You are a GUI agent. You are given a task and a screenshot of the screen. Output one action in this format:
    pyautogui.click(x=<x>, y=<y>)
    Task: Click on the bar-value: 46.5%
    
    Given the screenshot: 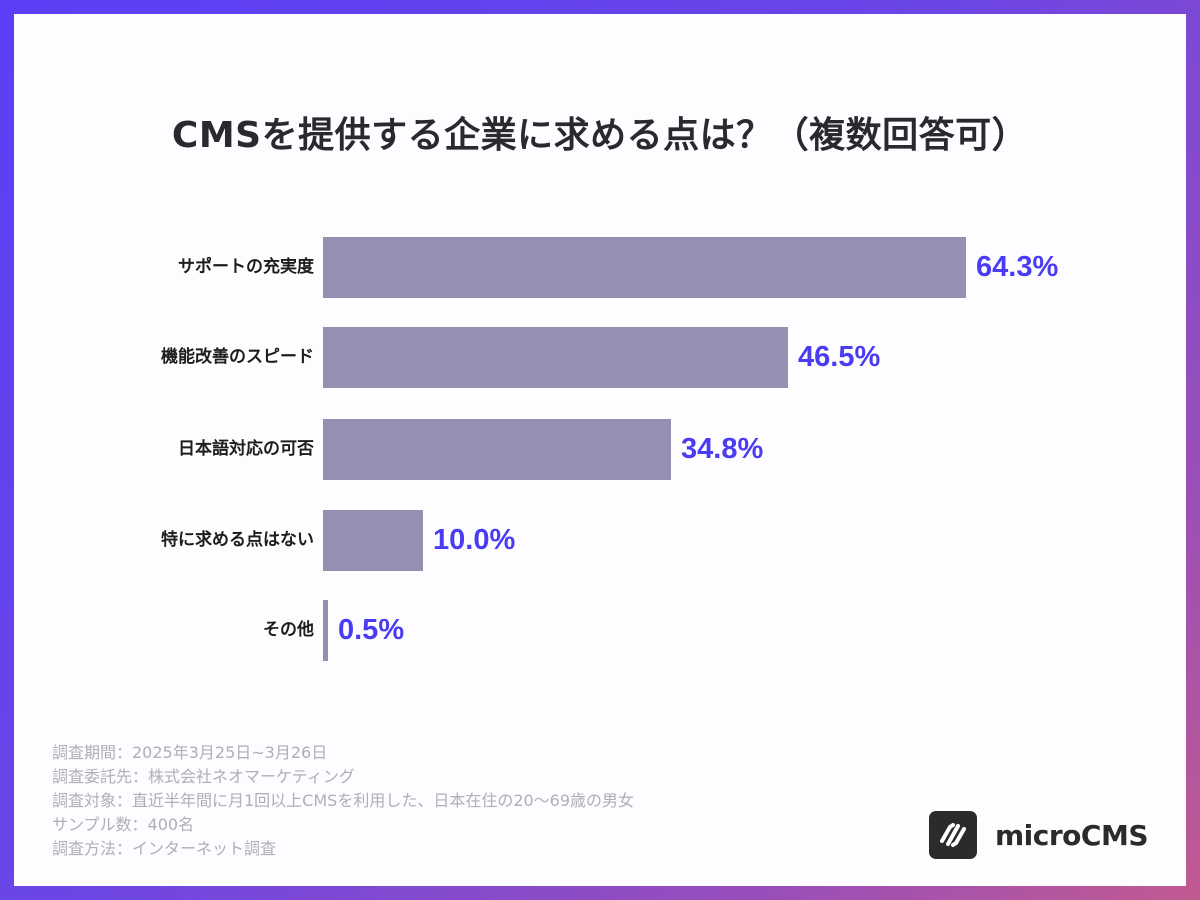 What is the action you would take?
    pyautogui.click(x=839, y=357)
    